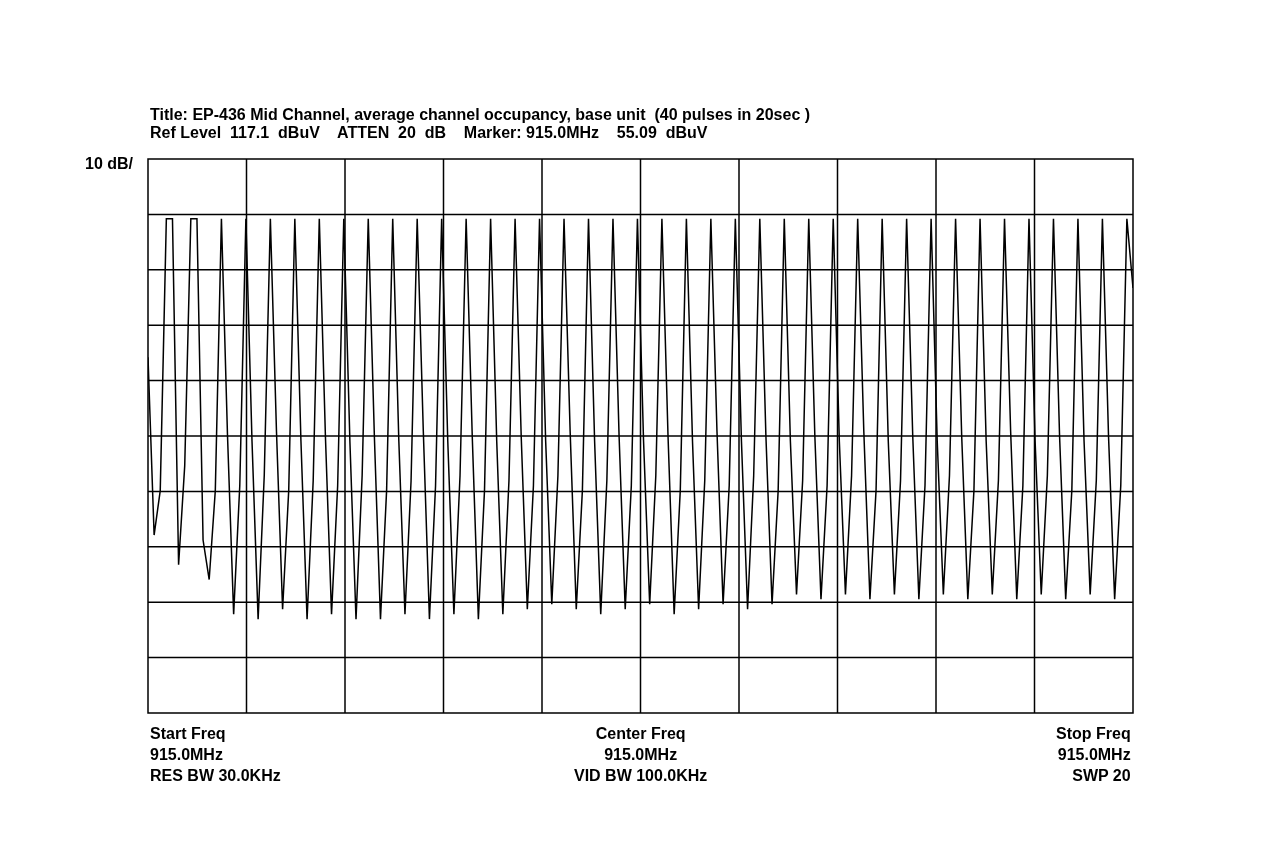 The height and width of the screenshot is (859, 1268). I want to click on y-axis-title: 10 dB/, so click(109, 163).